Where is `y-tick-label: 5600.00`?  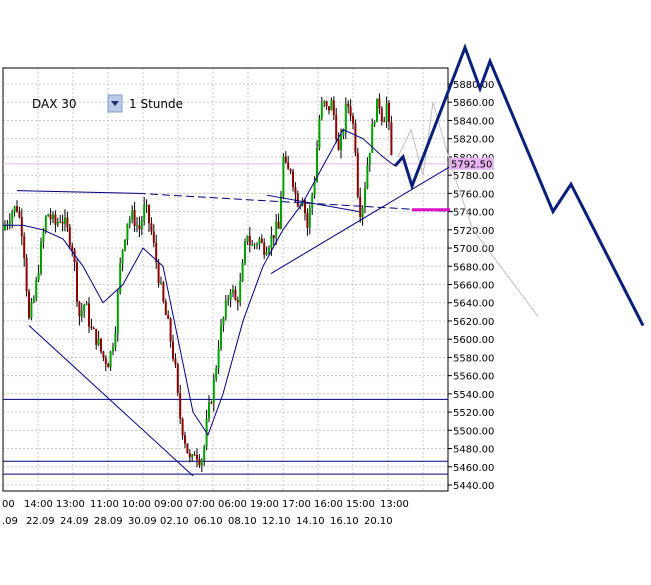 y-tick-label: 5600.00 is located at coordinates (473, 340).